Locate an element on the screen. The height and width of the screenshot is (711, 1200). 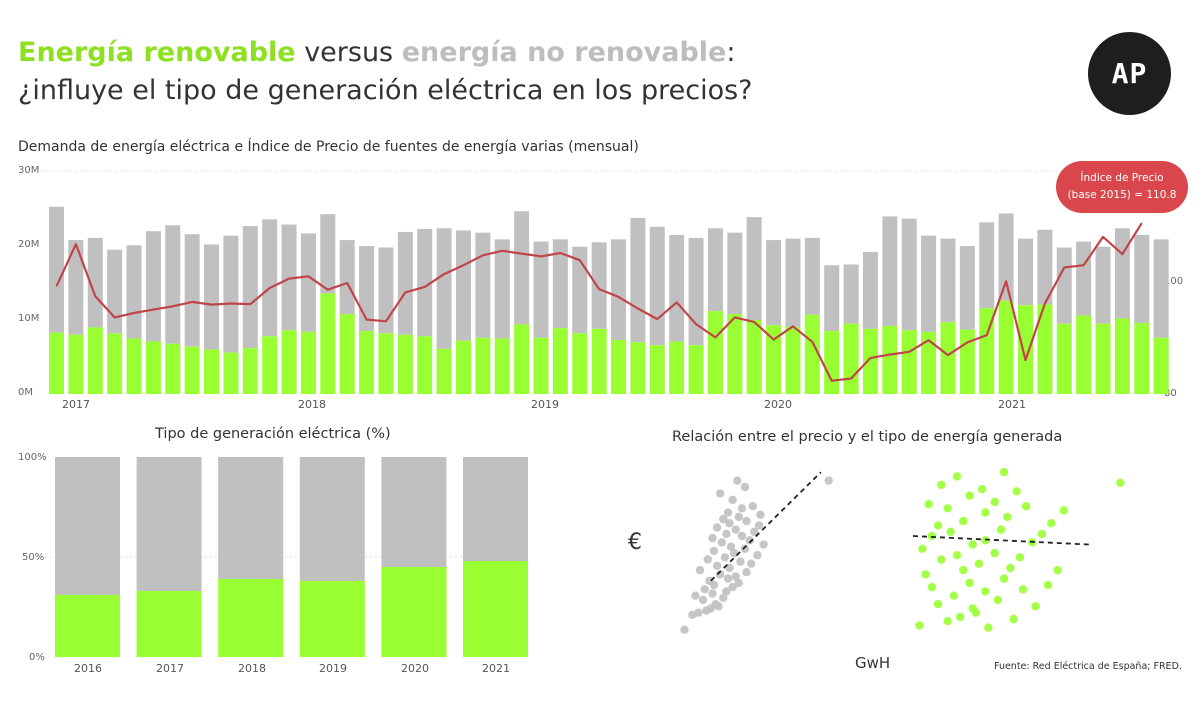
callout-line1: Índice de Precio is located at coordinates (1122, 178).